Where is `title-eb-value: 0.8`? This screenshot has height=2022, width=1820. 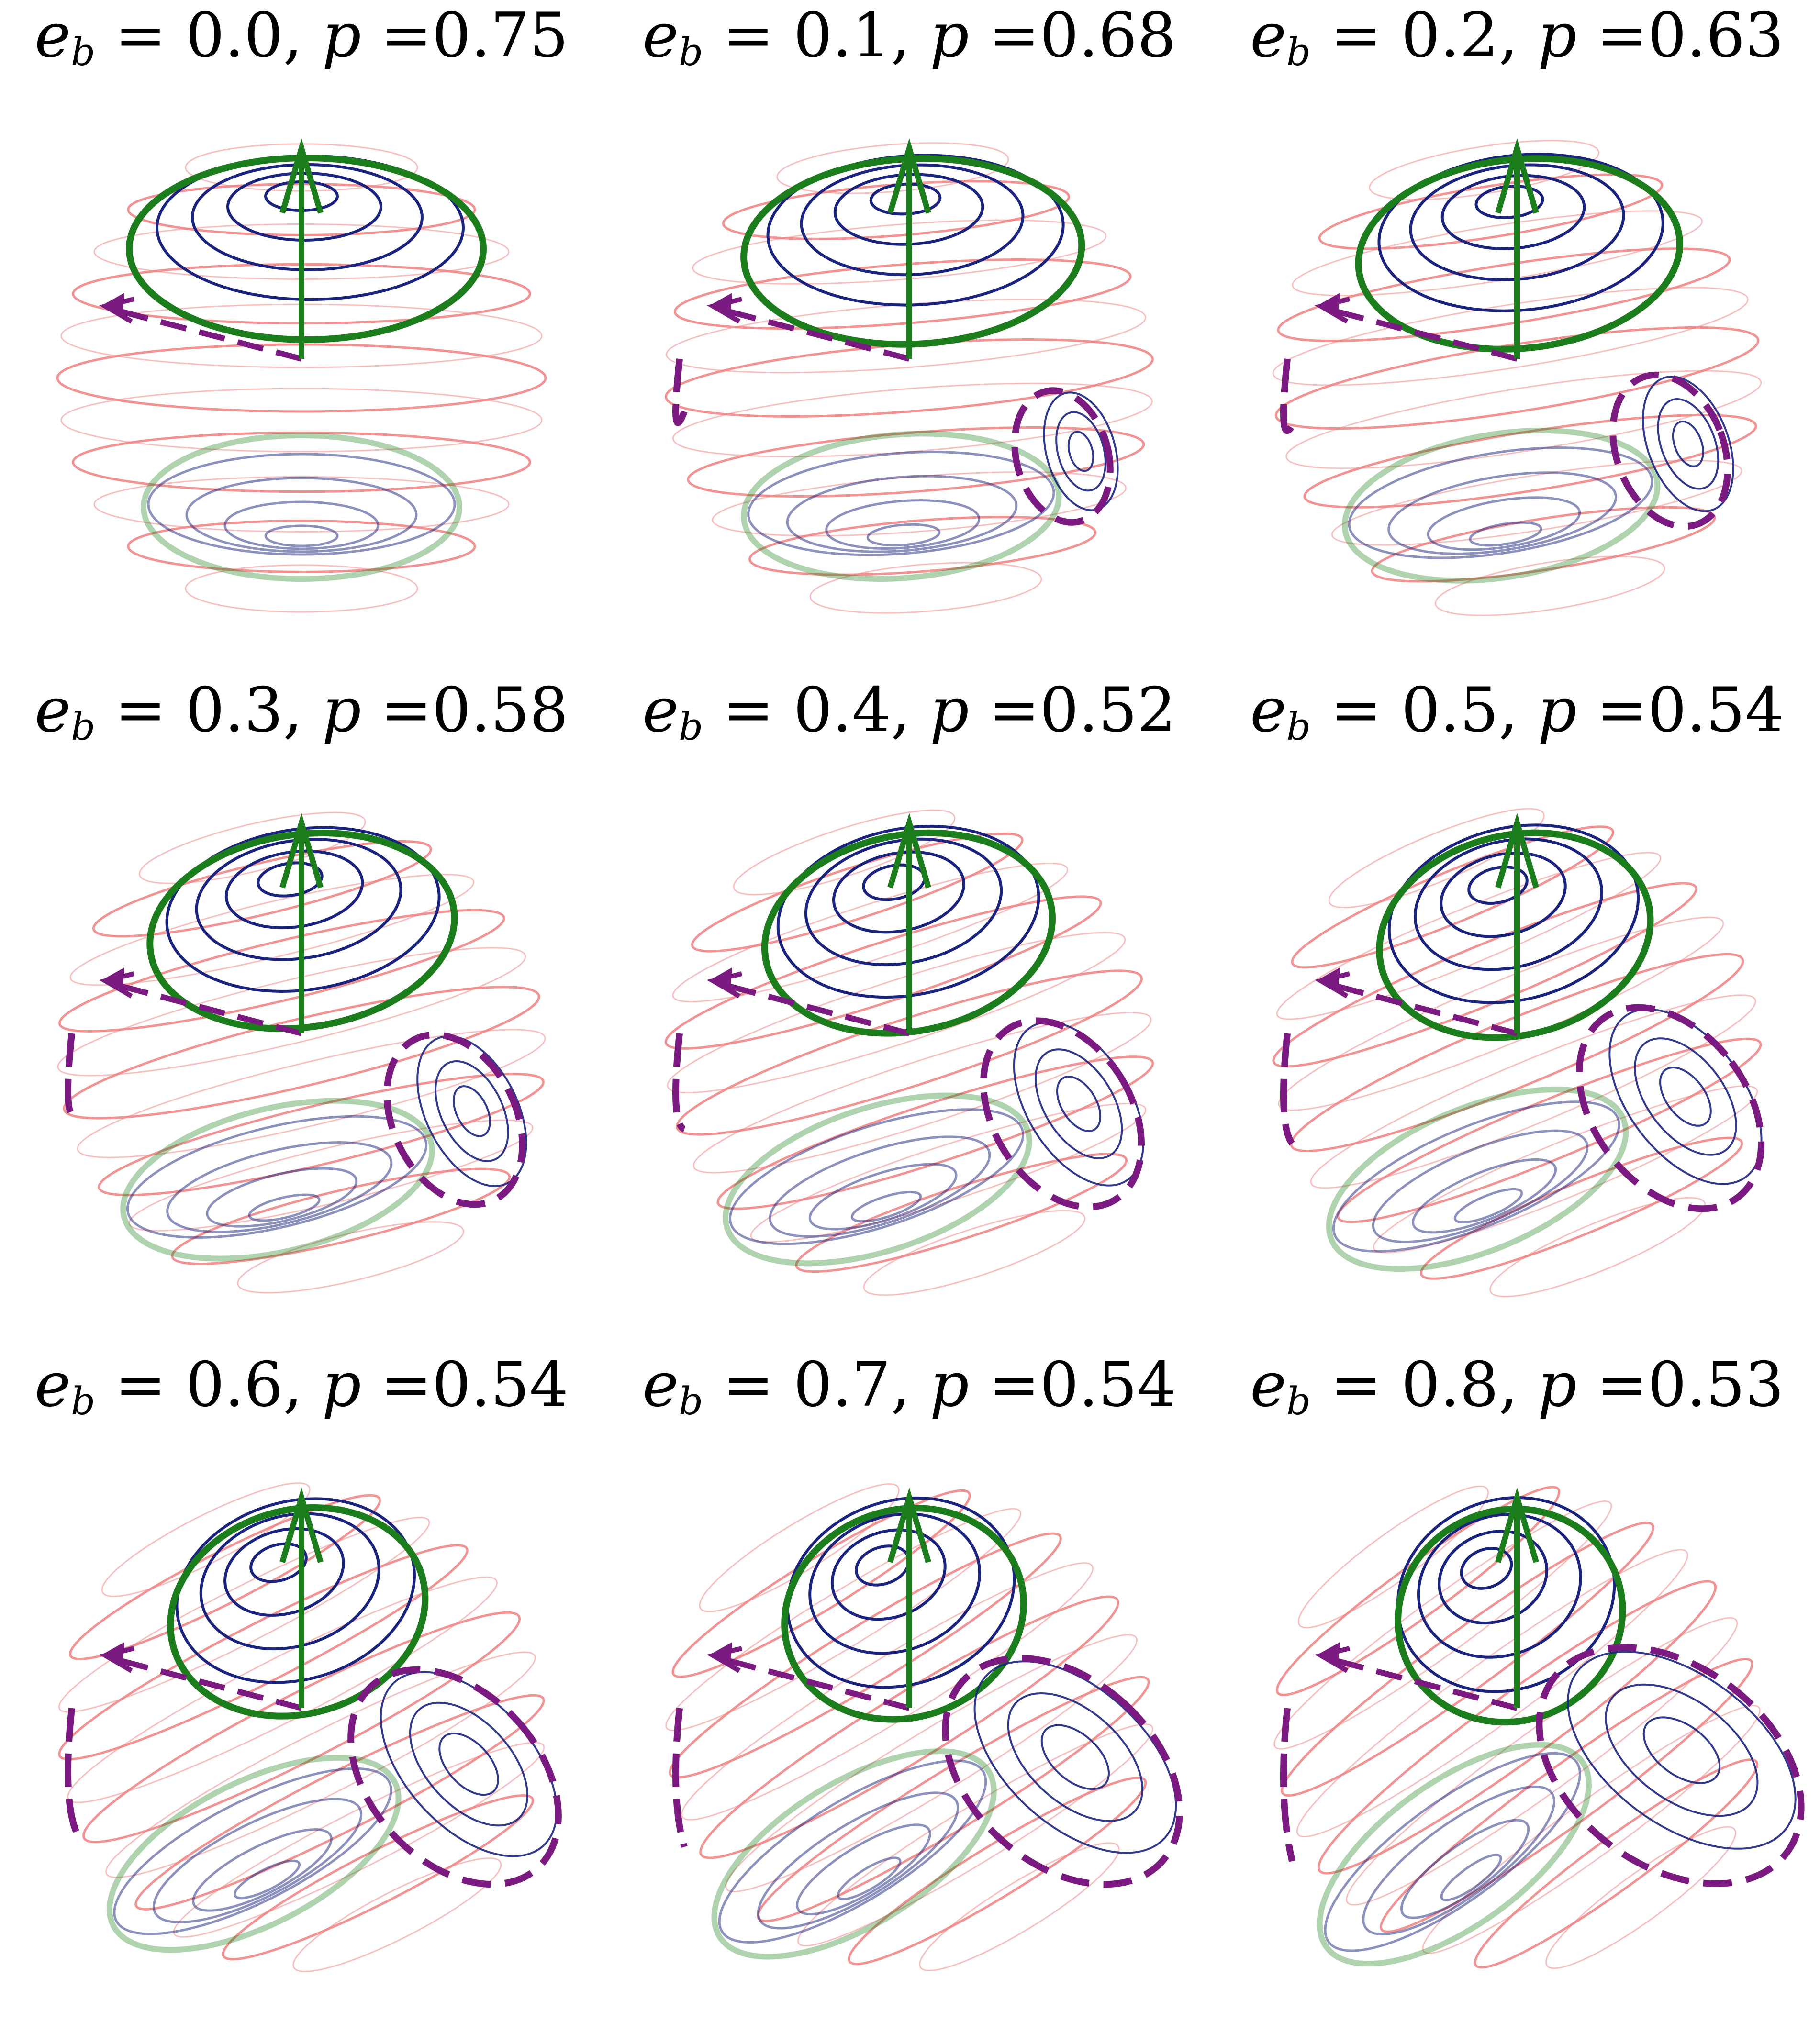
title-eb-value: 0.8 is located at coordinates (1450, 1385).